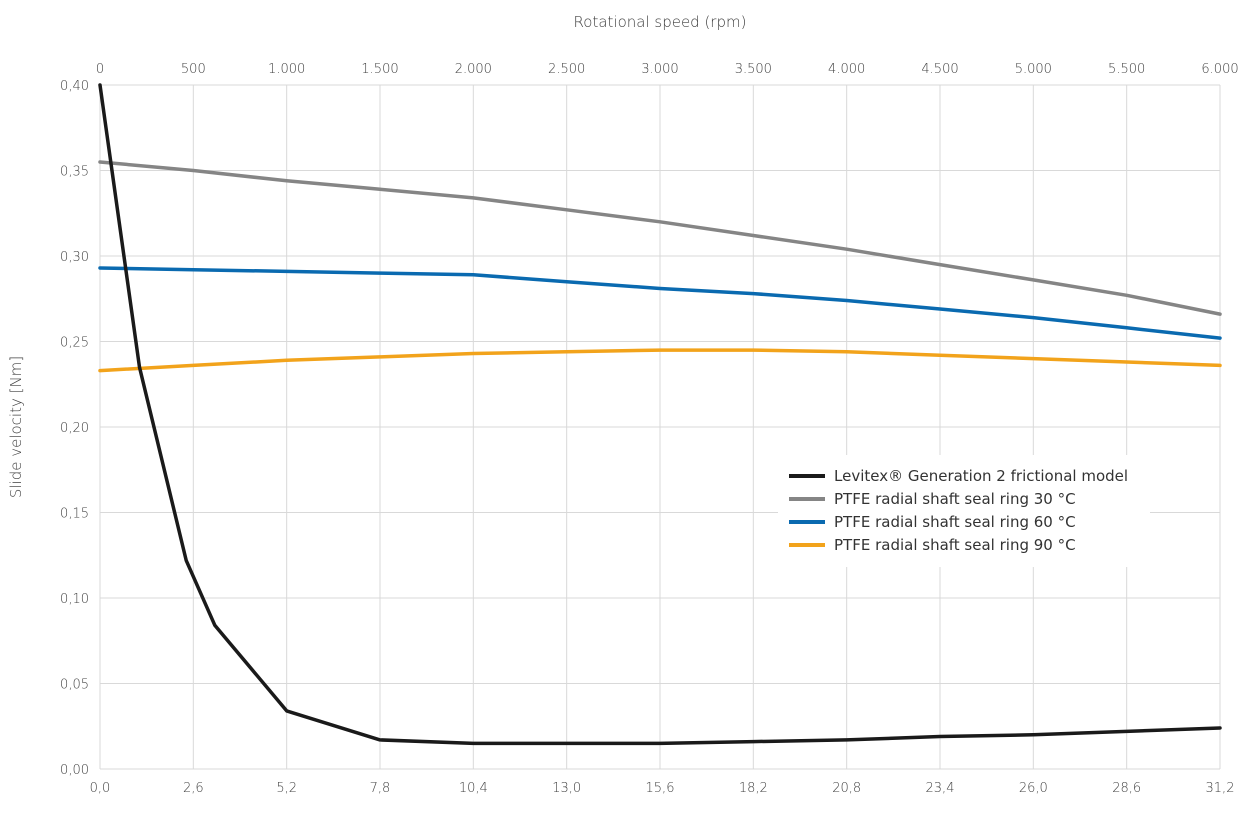 The width and height of the screenshot is (1247, 821). Describe the element at coordinates (753, 69) in the screenshot. I see `x-top-tick-label: 3.500` at that location.